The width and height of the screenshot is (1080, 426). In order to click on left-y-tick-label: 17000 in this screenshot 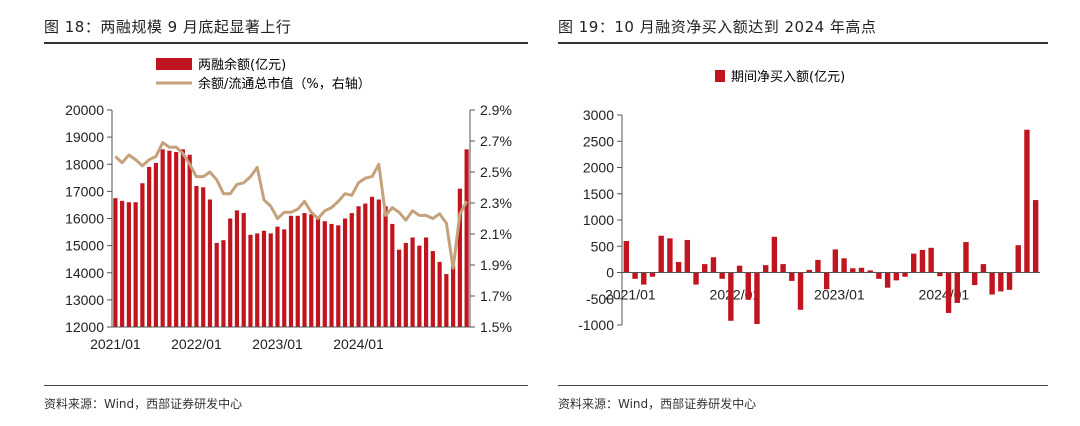, I will do `click(84, 191)`.